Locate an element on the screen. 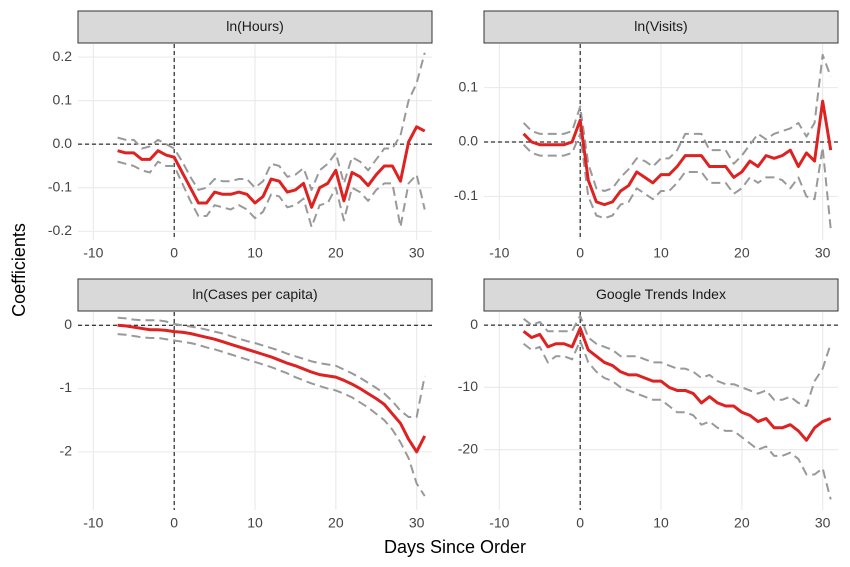 The width and height of the screenshot is (850, 567). y-tick-label: -10 is located at coordinates (468, 386).